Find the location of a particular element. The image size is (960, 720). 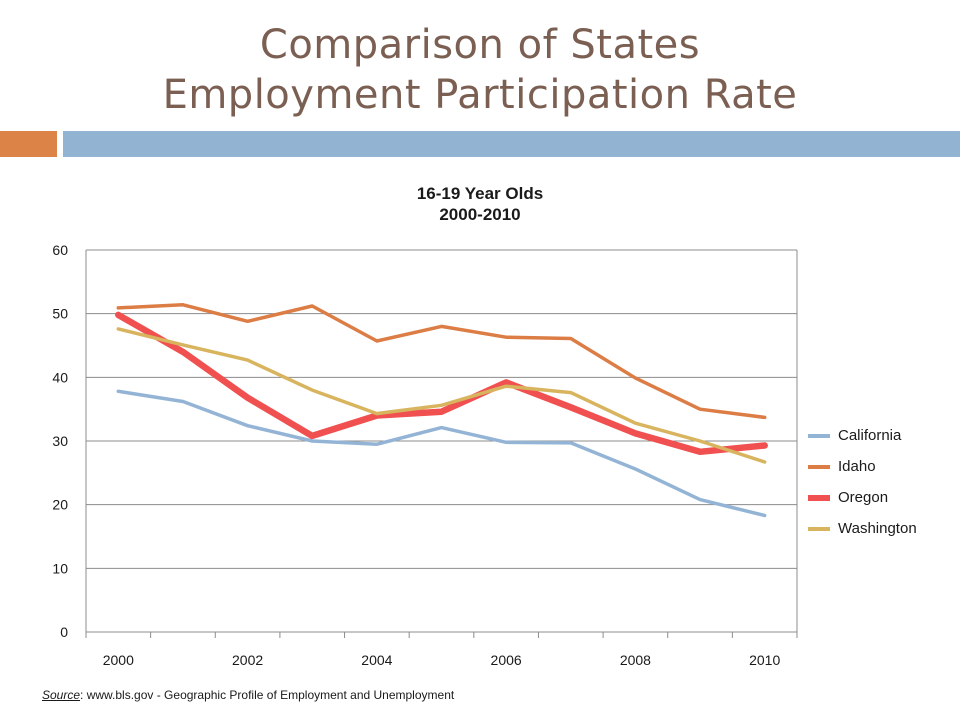

y-tick-label-30: 30 is located at coordinates (60, 441).